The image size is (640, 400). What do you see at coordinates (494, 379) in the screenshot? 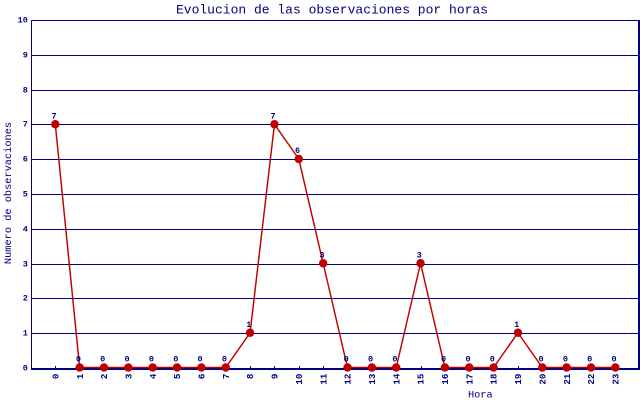
I see `svg-text: 18` at bounding box center [494, 379].